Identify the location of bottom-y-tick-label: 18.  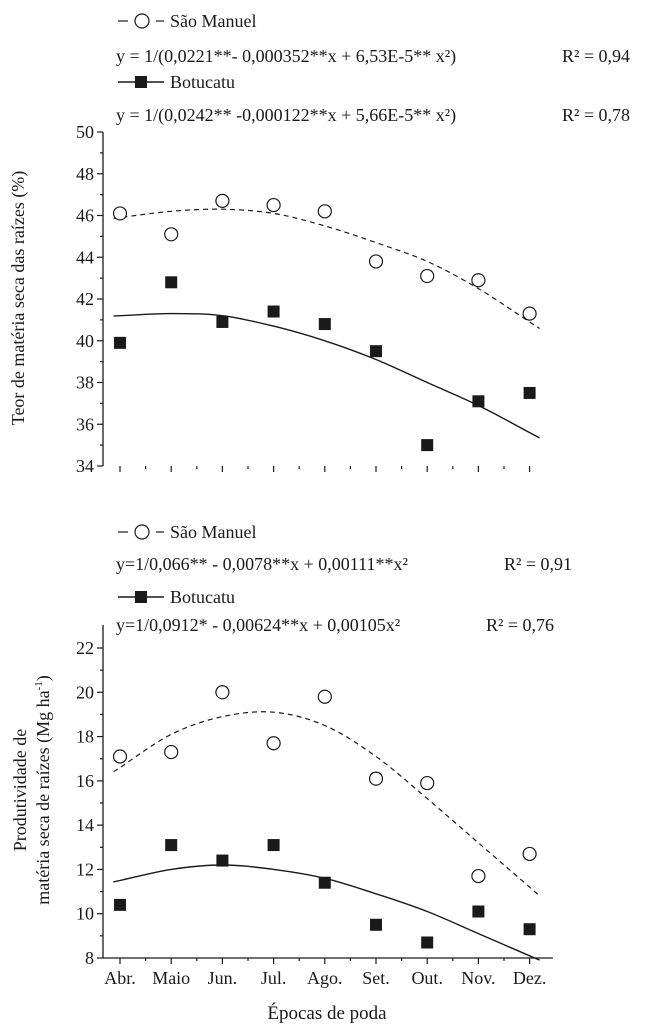
(85, 737).